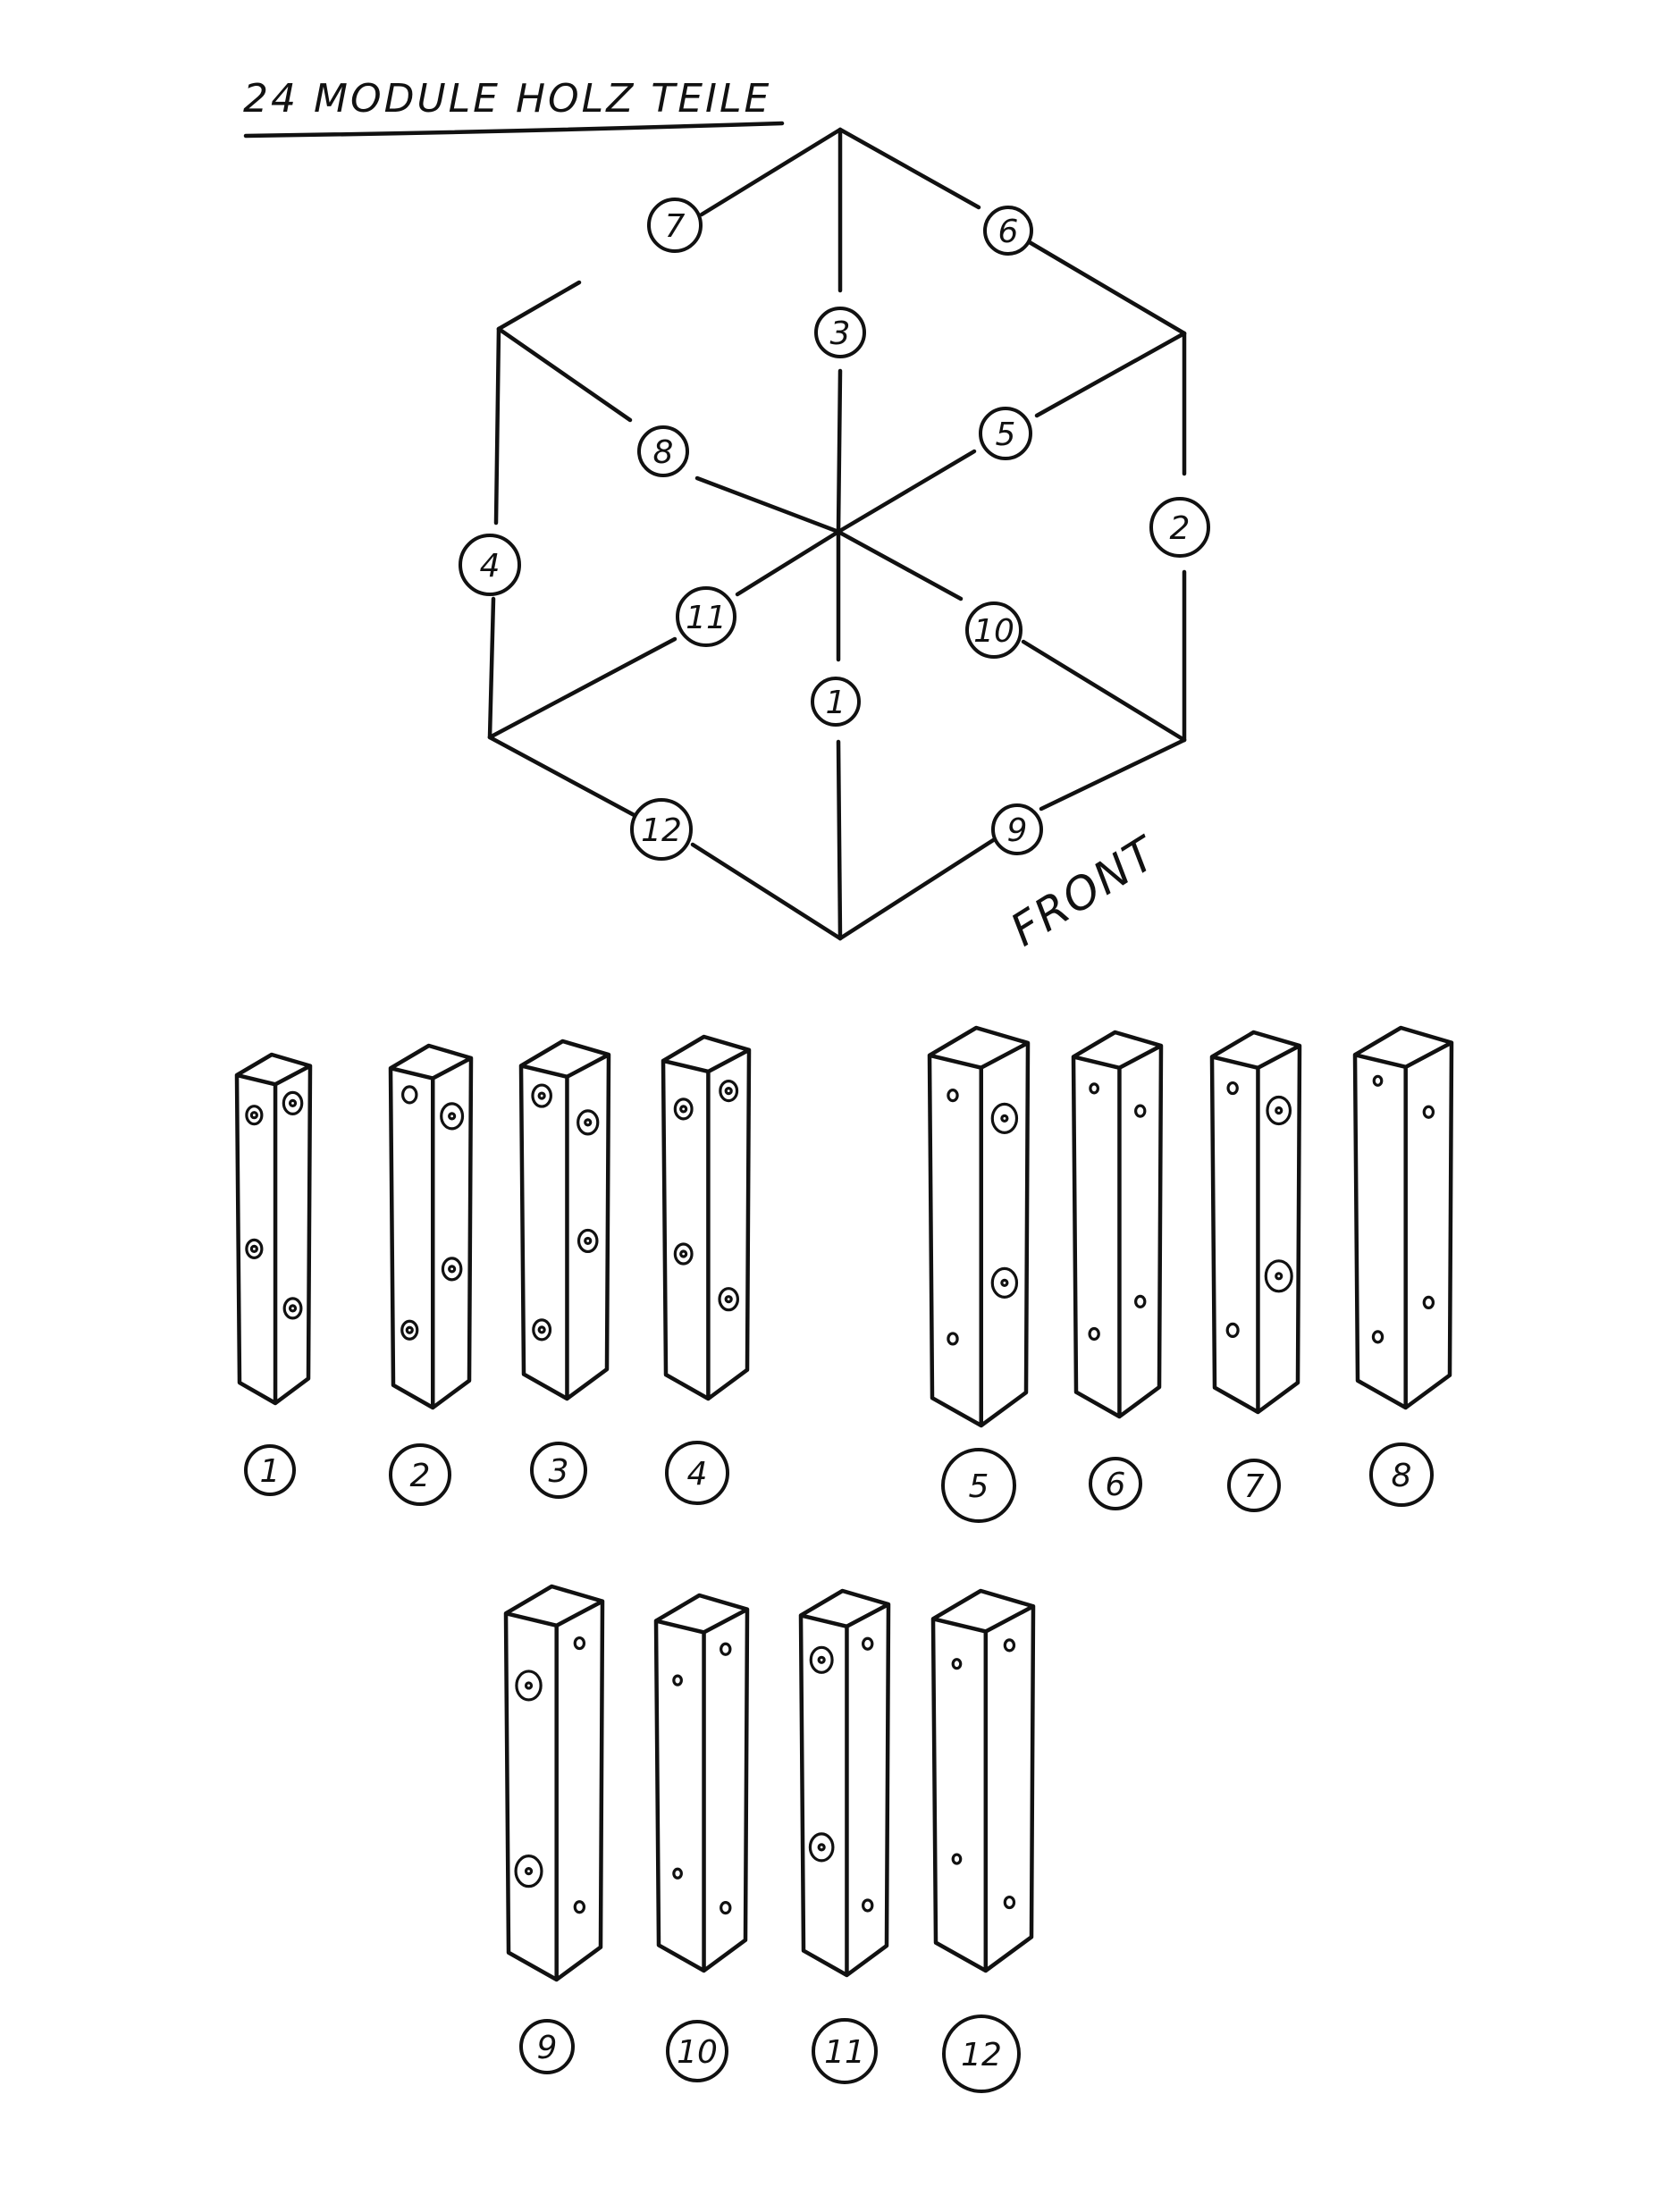  I want to click on hex-edge-bottom-right, so click(1012, 839).